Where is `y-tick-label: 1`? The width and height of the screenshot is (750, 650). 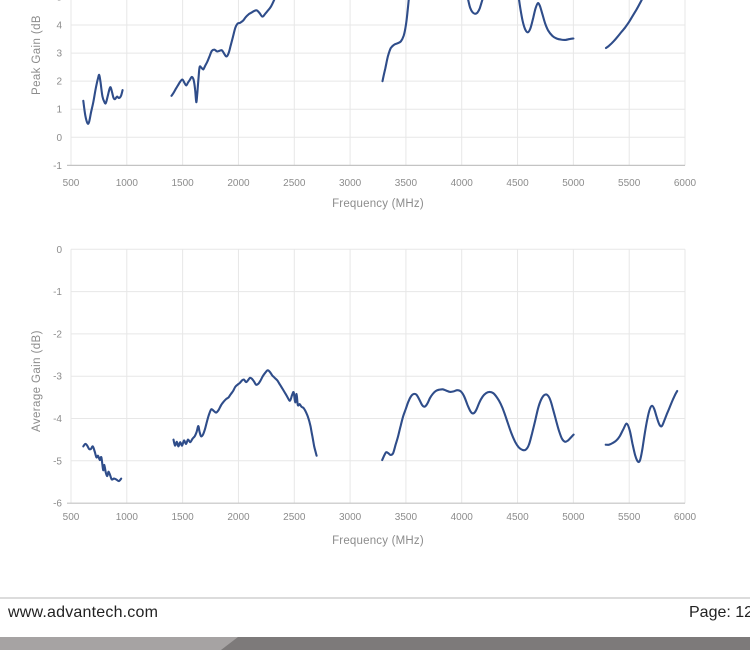 y-tick-label: 1 is located at coordinates (59, 110).